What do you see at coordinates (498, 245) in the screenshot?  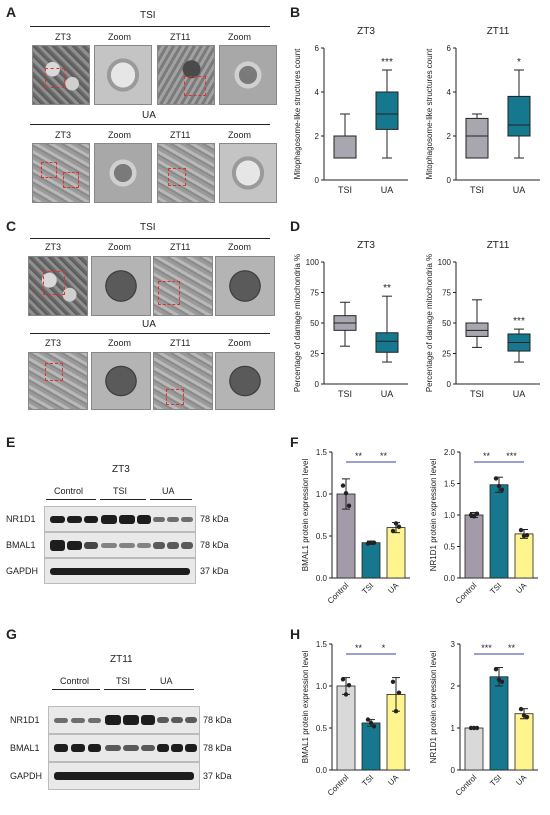 I see `chart-title: ZT11` at bounding box center [498, 245].